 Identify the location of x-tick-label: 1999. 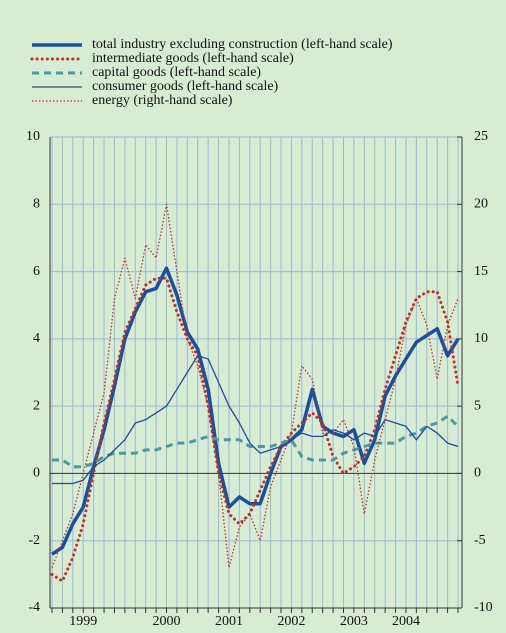
(83, 621).